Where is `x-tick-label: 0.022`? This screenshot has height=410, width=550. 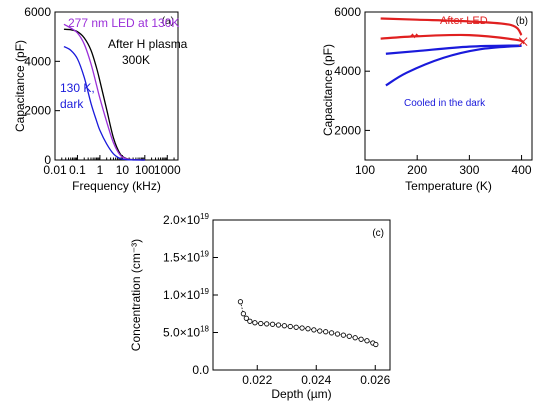
x-tick-label: 0.022 is located at coordinates (257, 380).